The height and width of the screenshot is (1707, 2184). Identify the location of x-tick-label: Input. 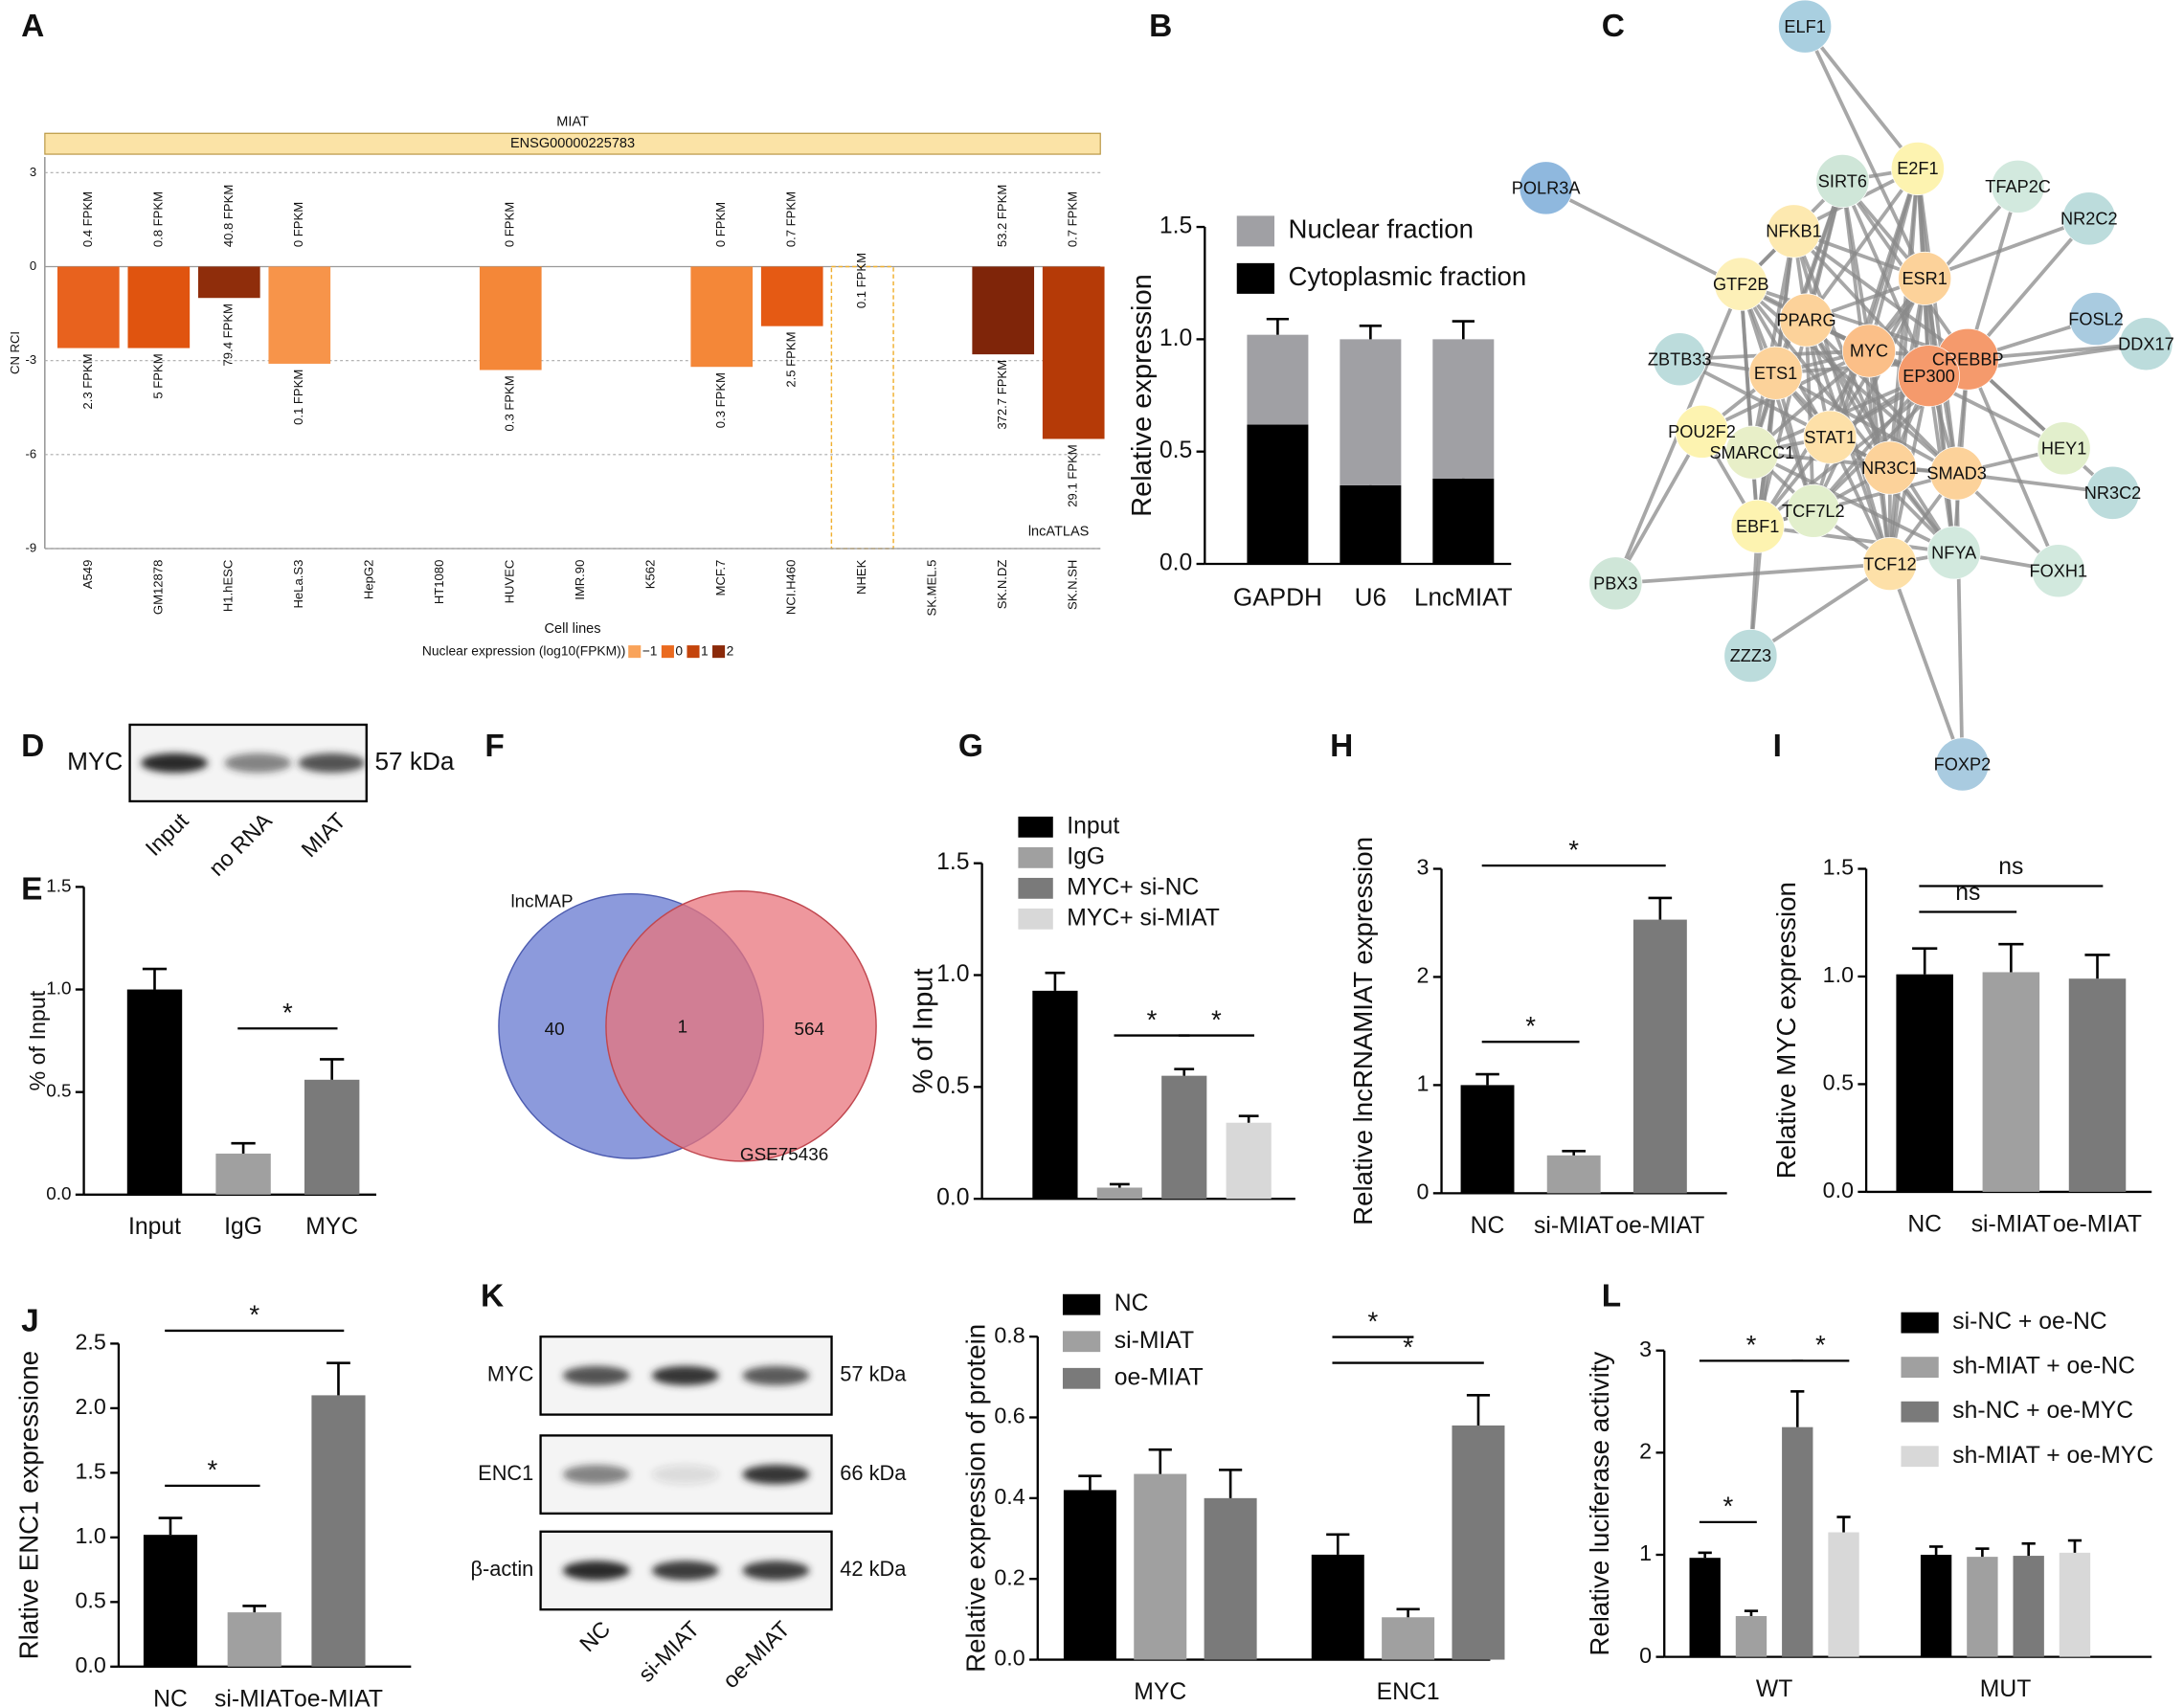
(155, 1227).